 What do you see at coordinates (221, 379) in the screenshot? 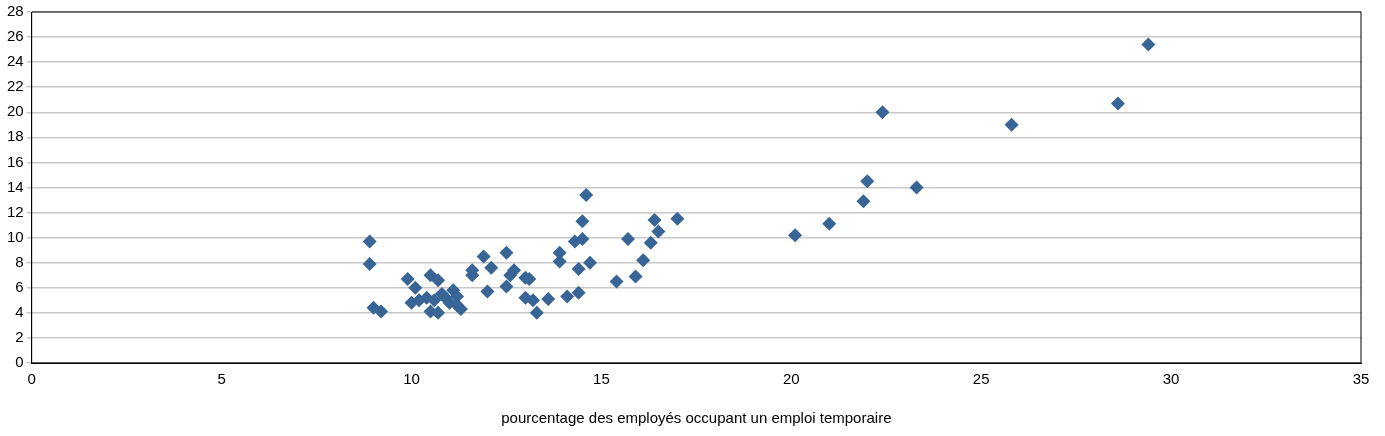
I see `x-tick-label: 5` at bounding box center [221, 379].